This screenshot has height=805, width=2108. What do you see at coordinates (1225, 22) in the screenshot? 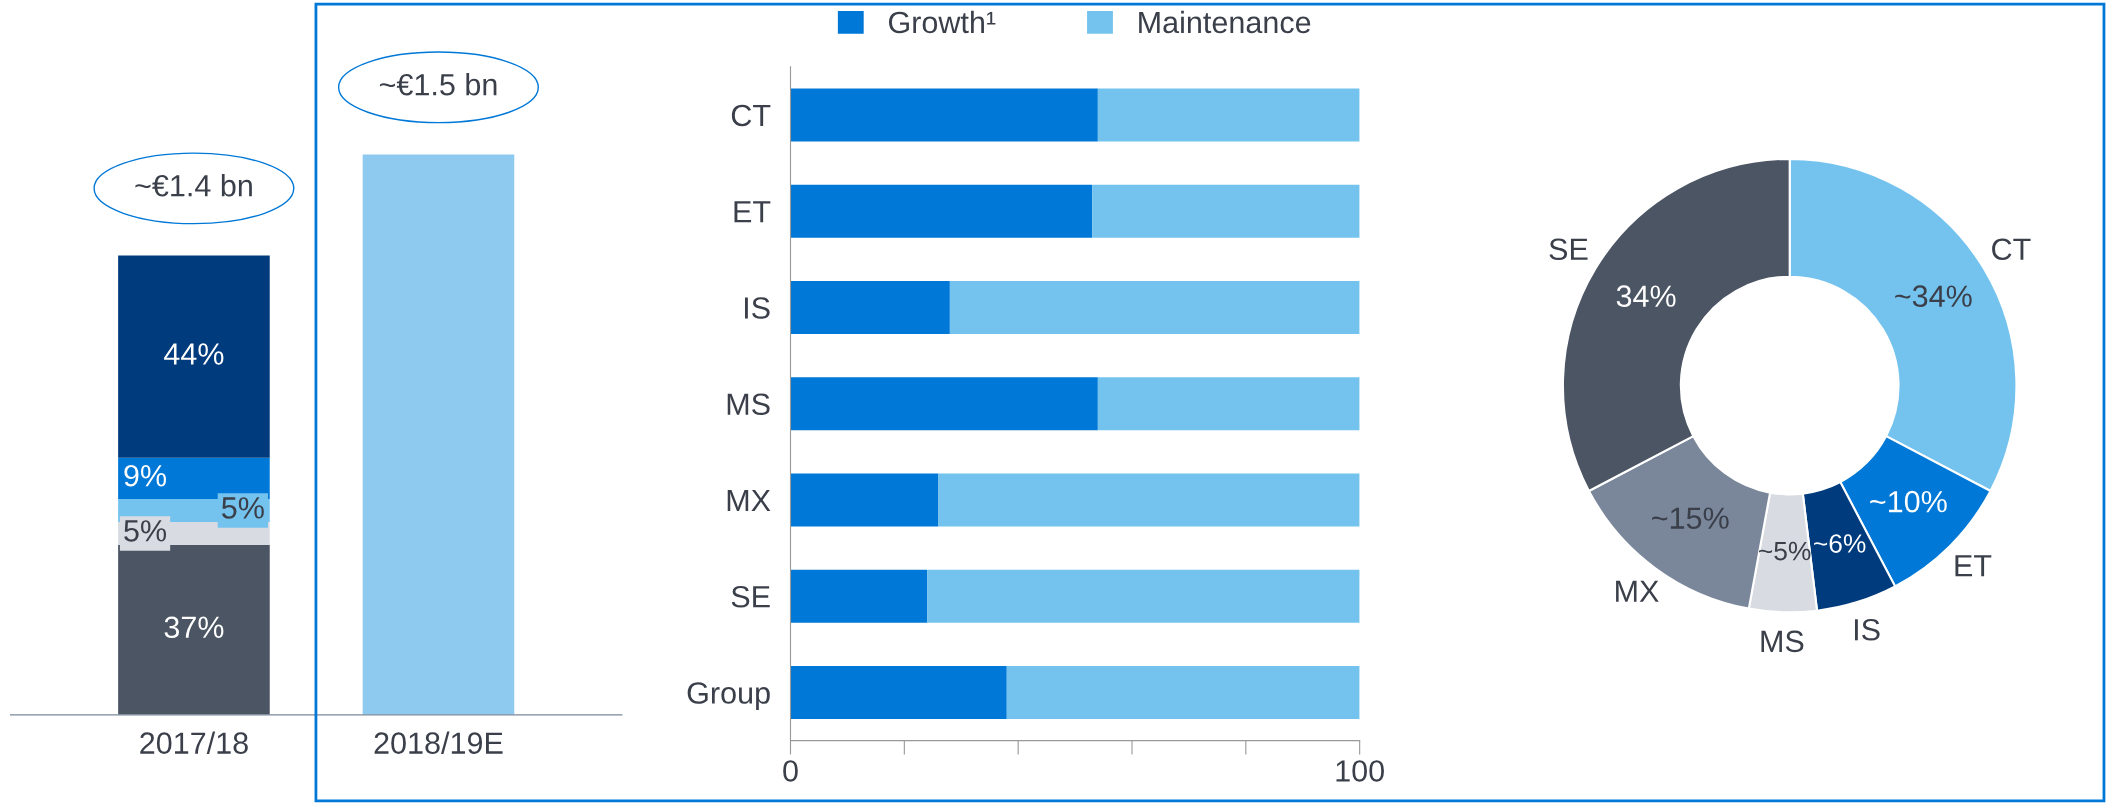
I see `legend-label: Maintenance` at bounding box center [1225, 22].